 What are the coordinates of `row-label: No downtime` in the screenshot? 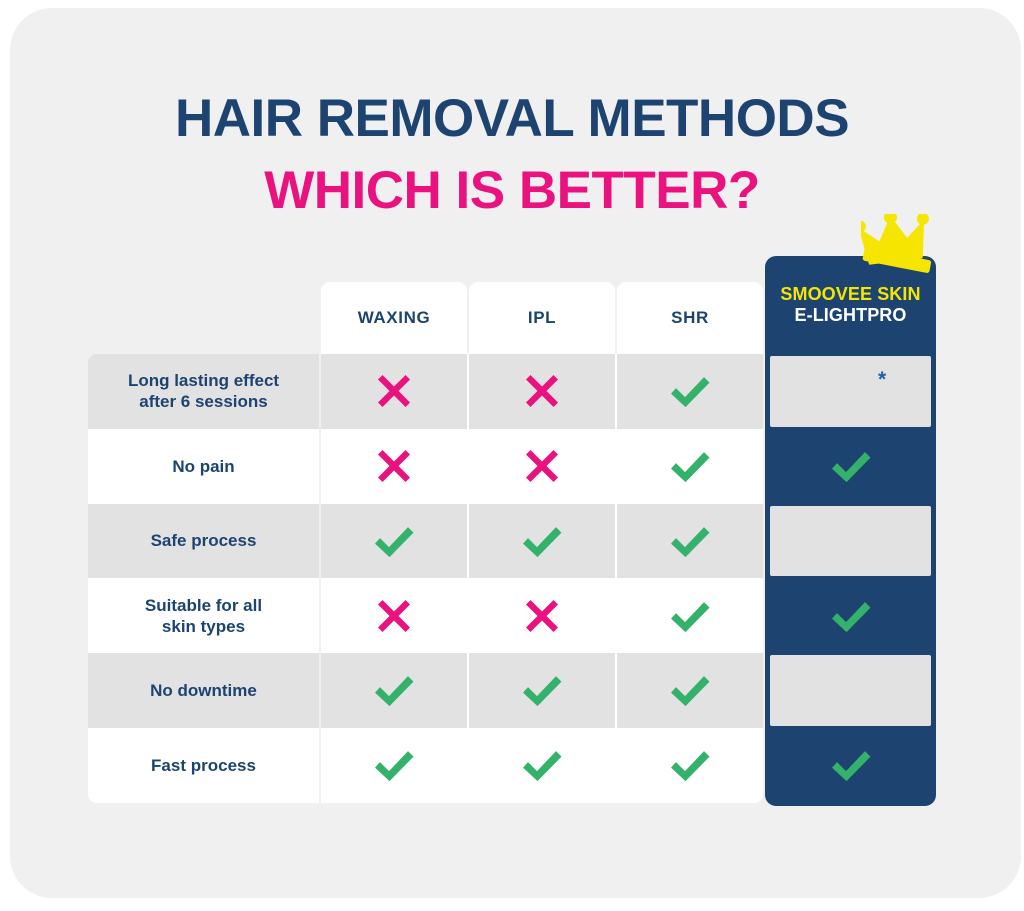 It's located at (203, 690).